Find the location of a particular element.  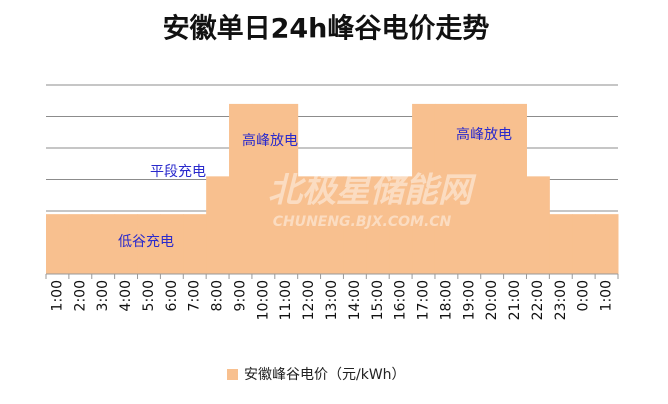

watermark: CHUNENG.BJX.COM.CN is located at coordinates (362, 222).